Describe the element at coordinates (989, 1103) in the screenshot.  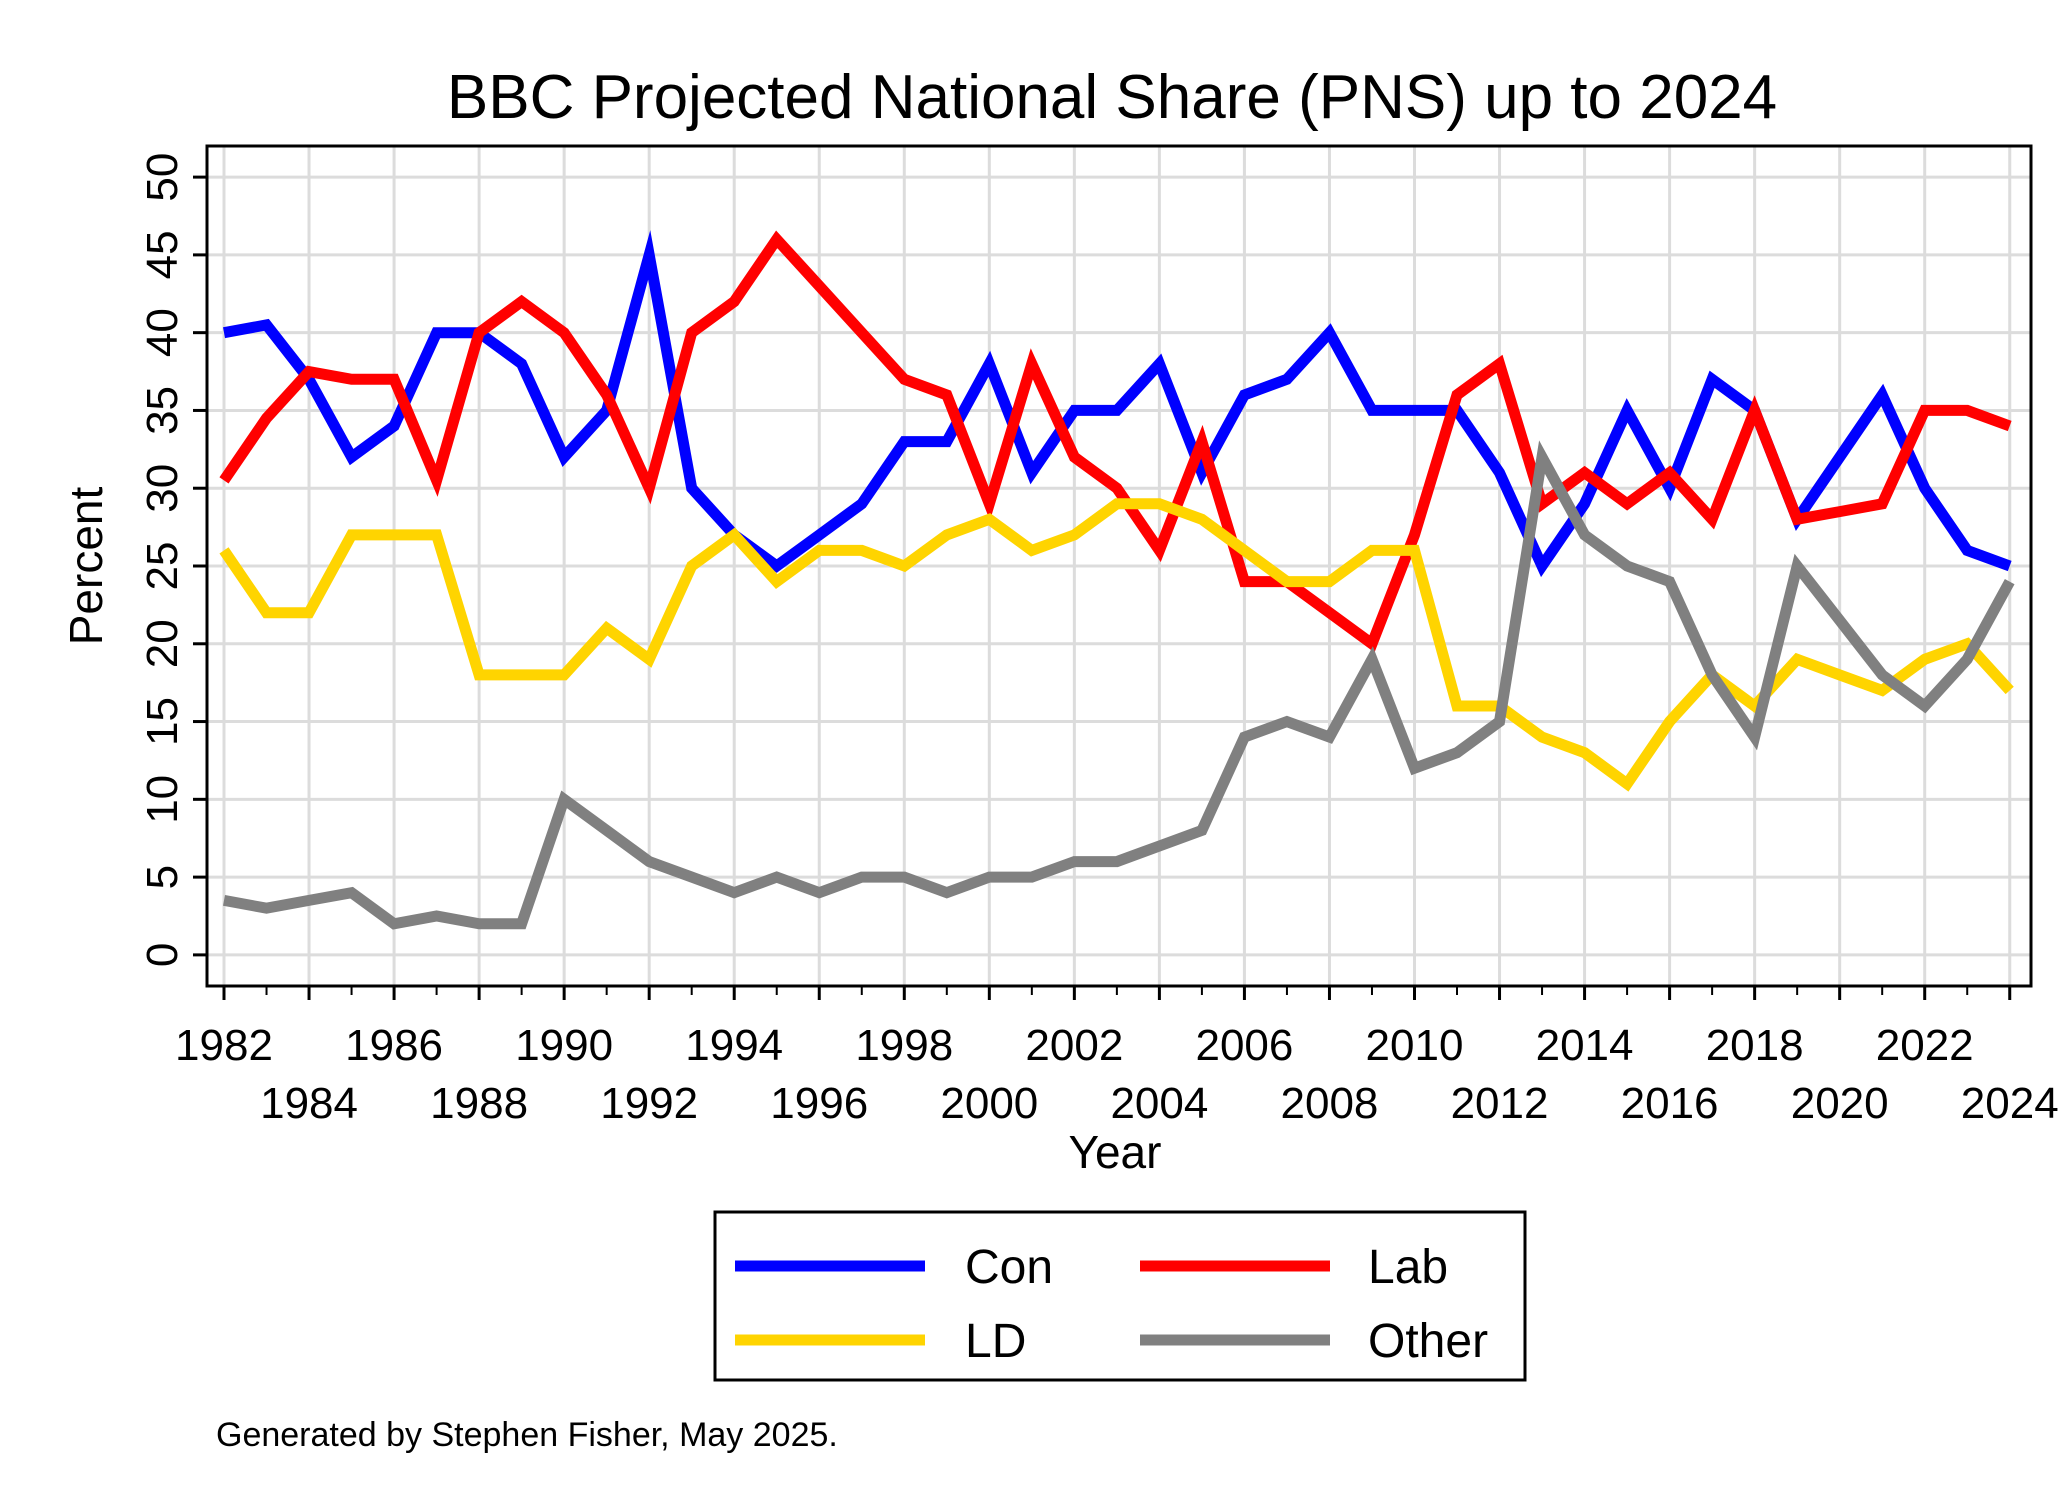
I see `x-tick-label: 2000` at that location.